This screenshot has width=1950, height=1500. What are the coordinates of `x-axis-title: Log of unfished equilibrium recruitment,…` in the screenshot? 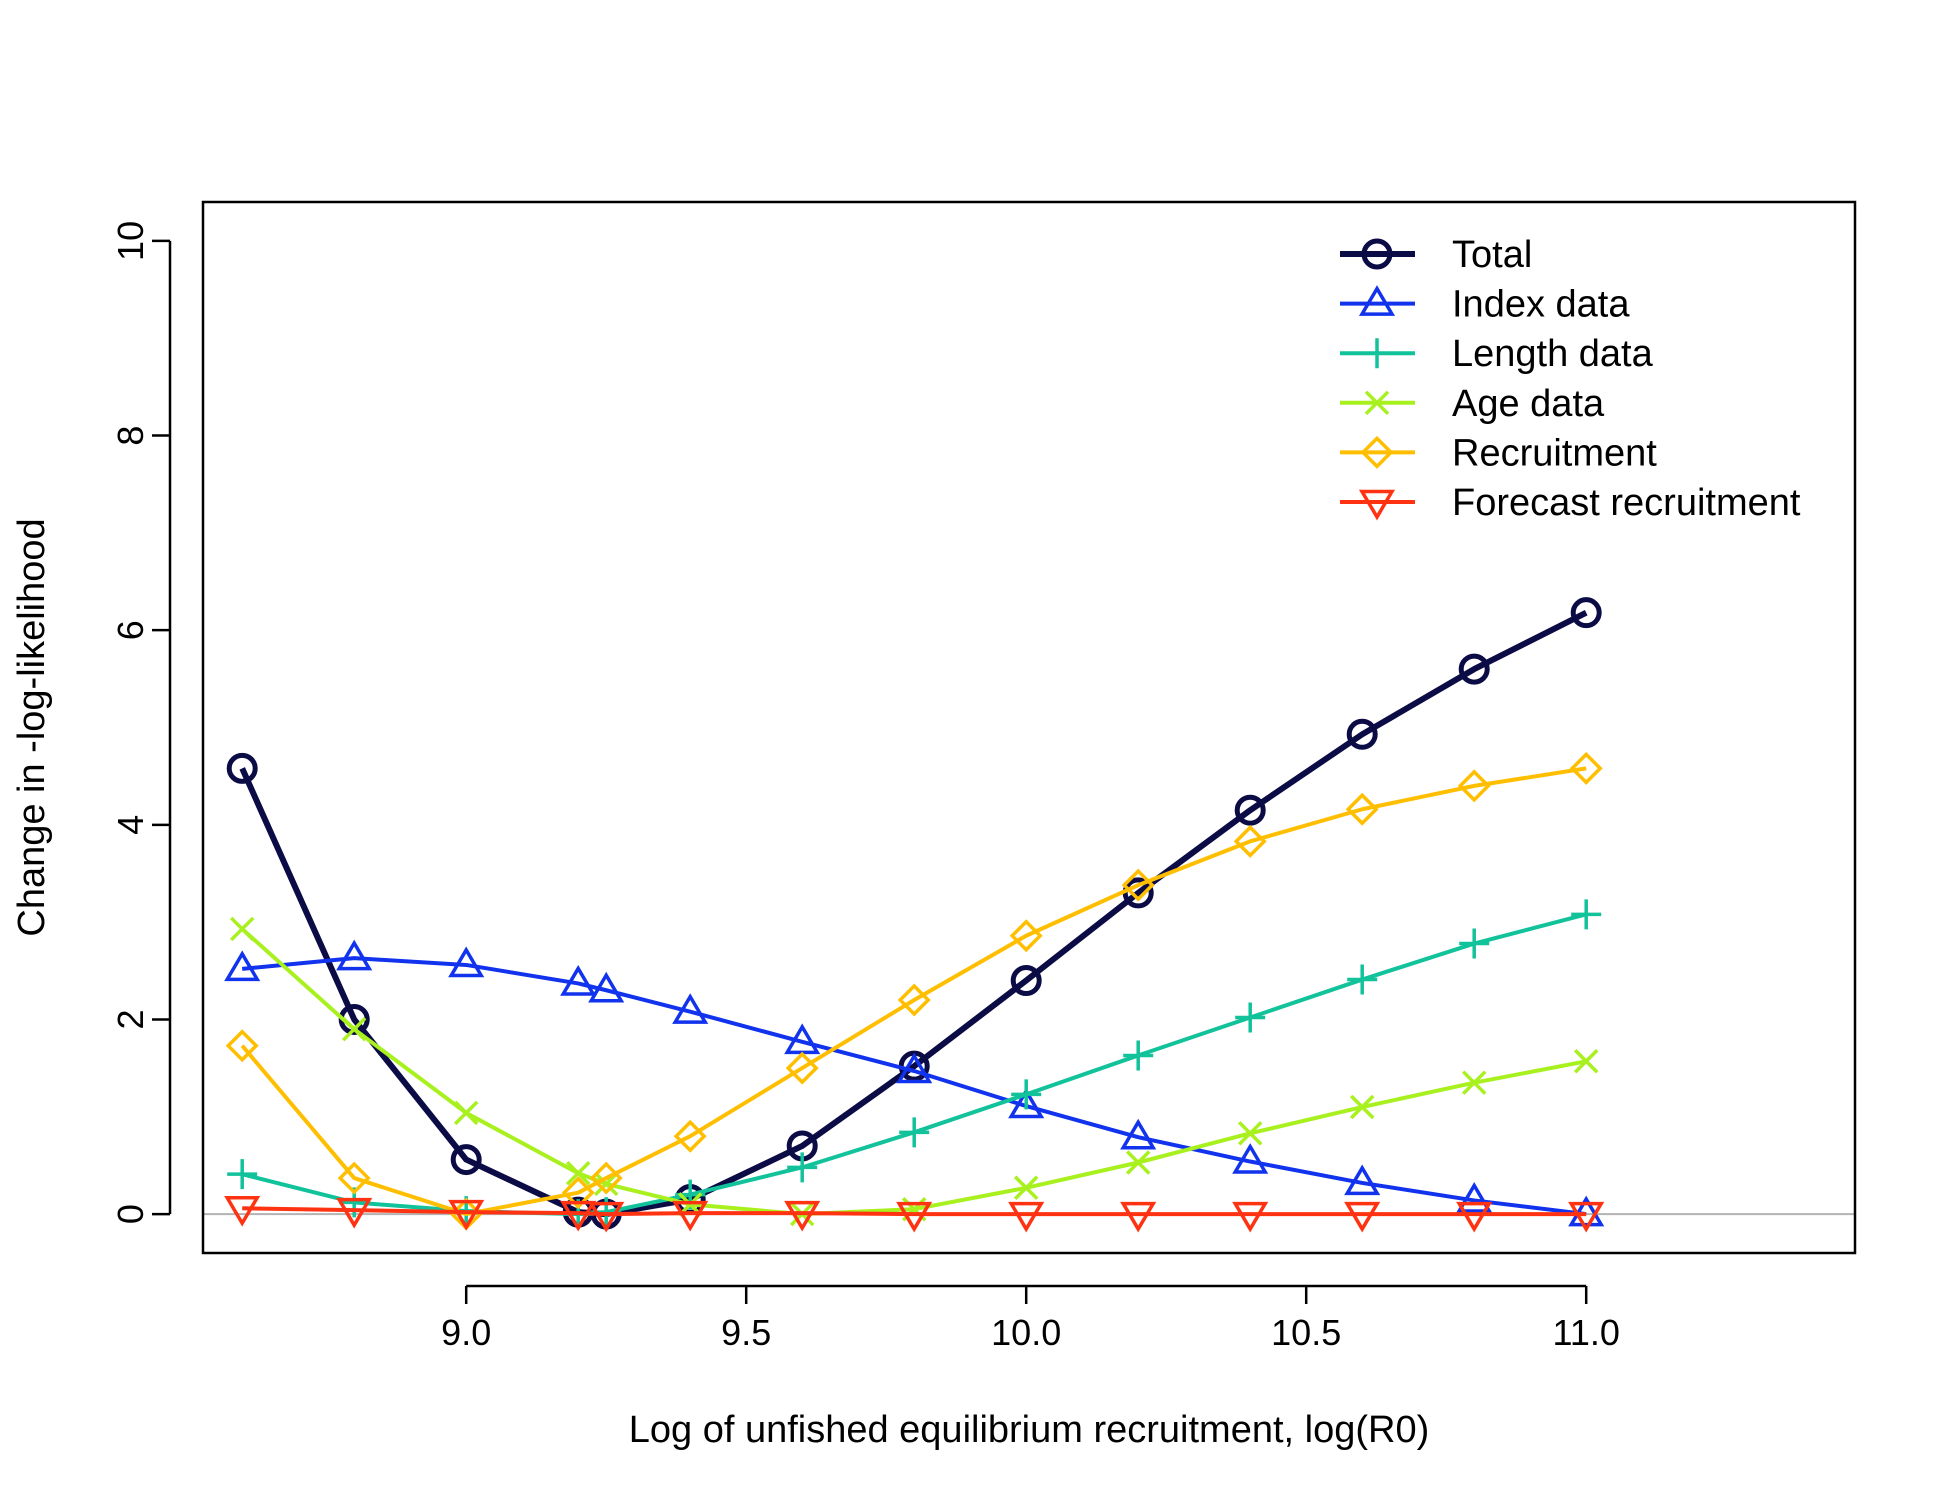 It's located at (1029, 1430).